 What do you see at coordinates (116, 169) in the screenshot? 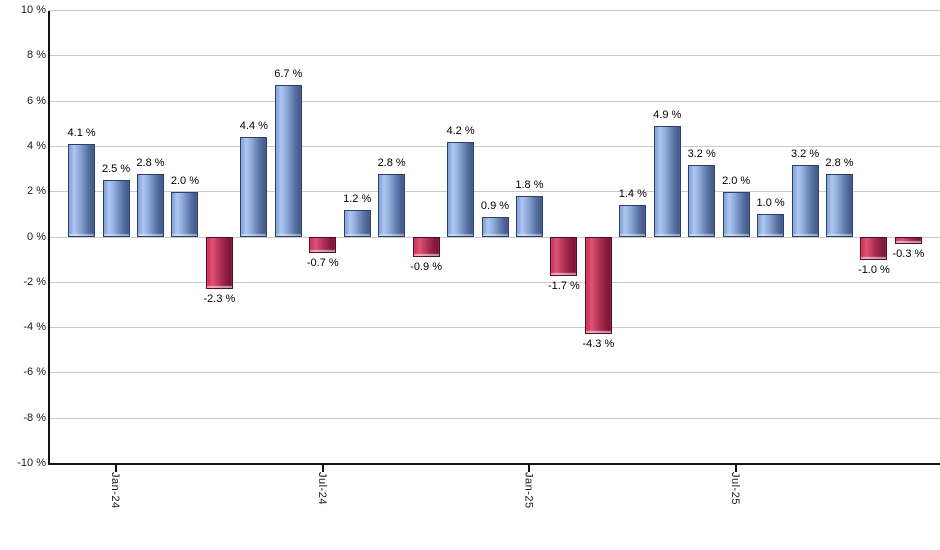
I see `bar-value-label: 2.5 %` at bounding box center [116, 169].